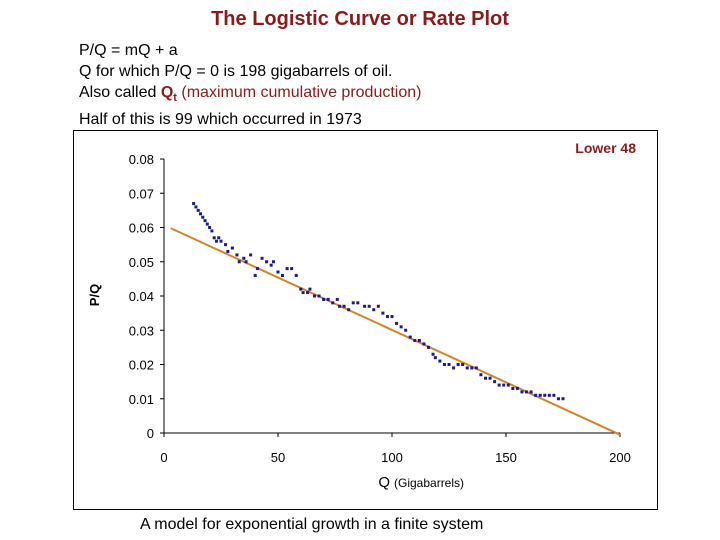 This screenshot has width=720, height=540. Describe the element at coordinates (141, 365) in the screenshot. I see `y-tick-label: 0.02` at that location.